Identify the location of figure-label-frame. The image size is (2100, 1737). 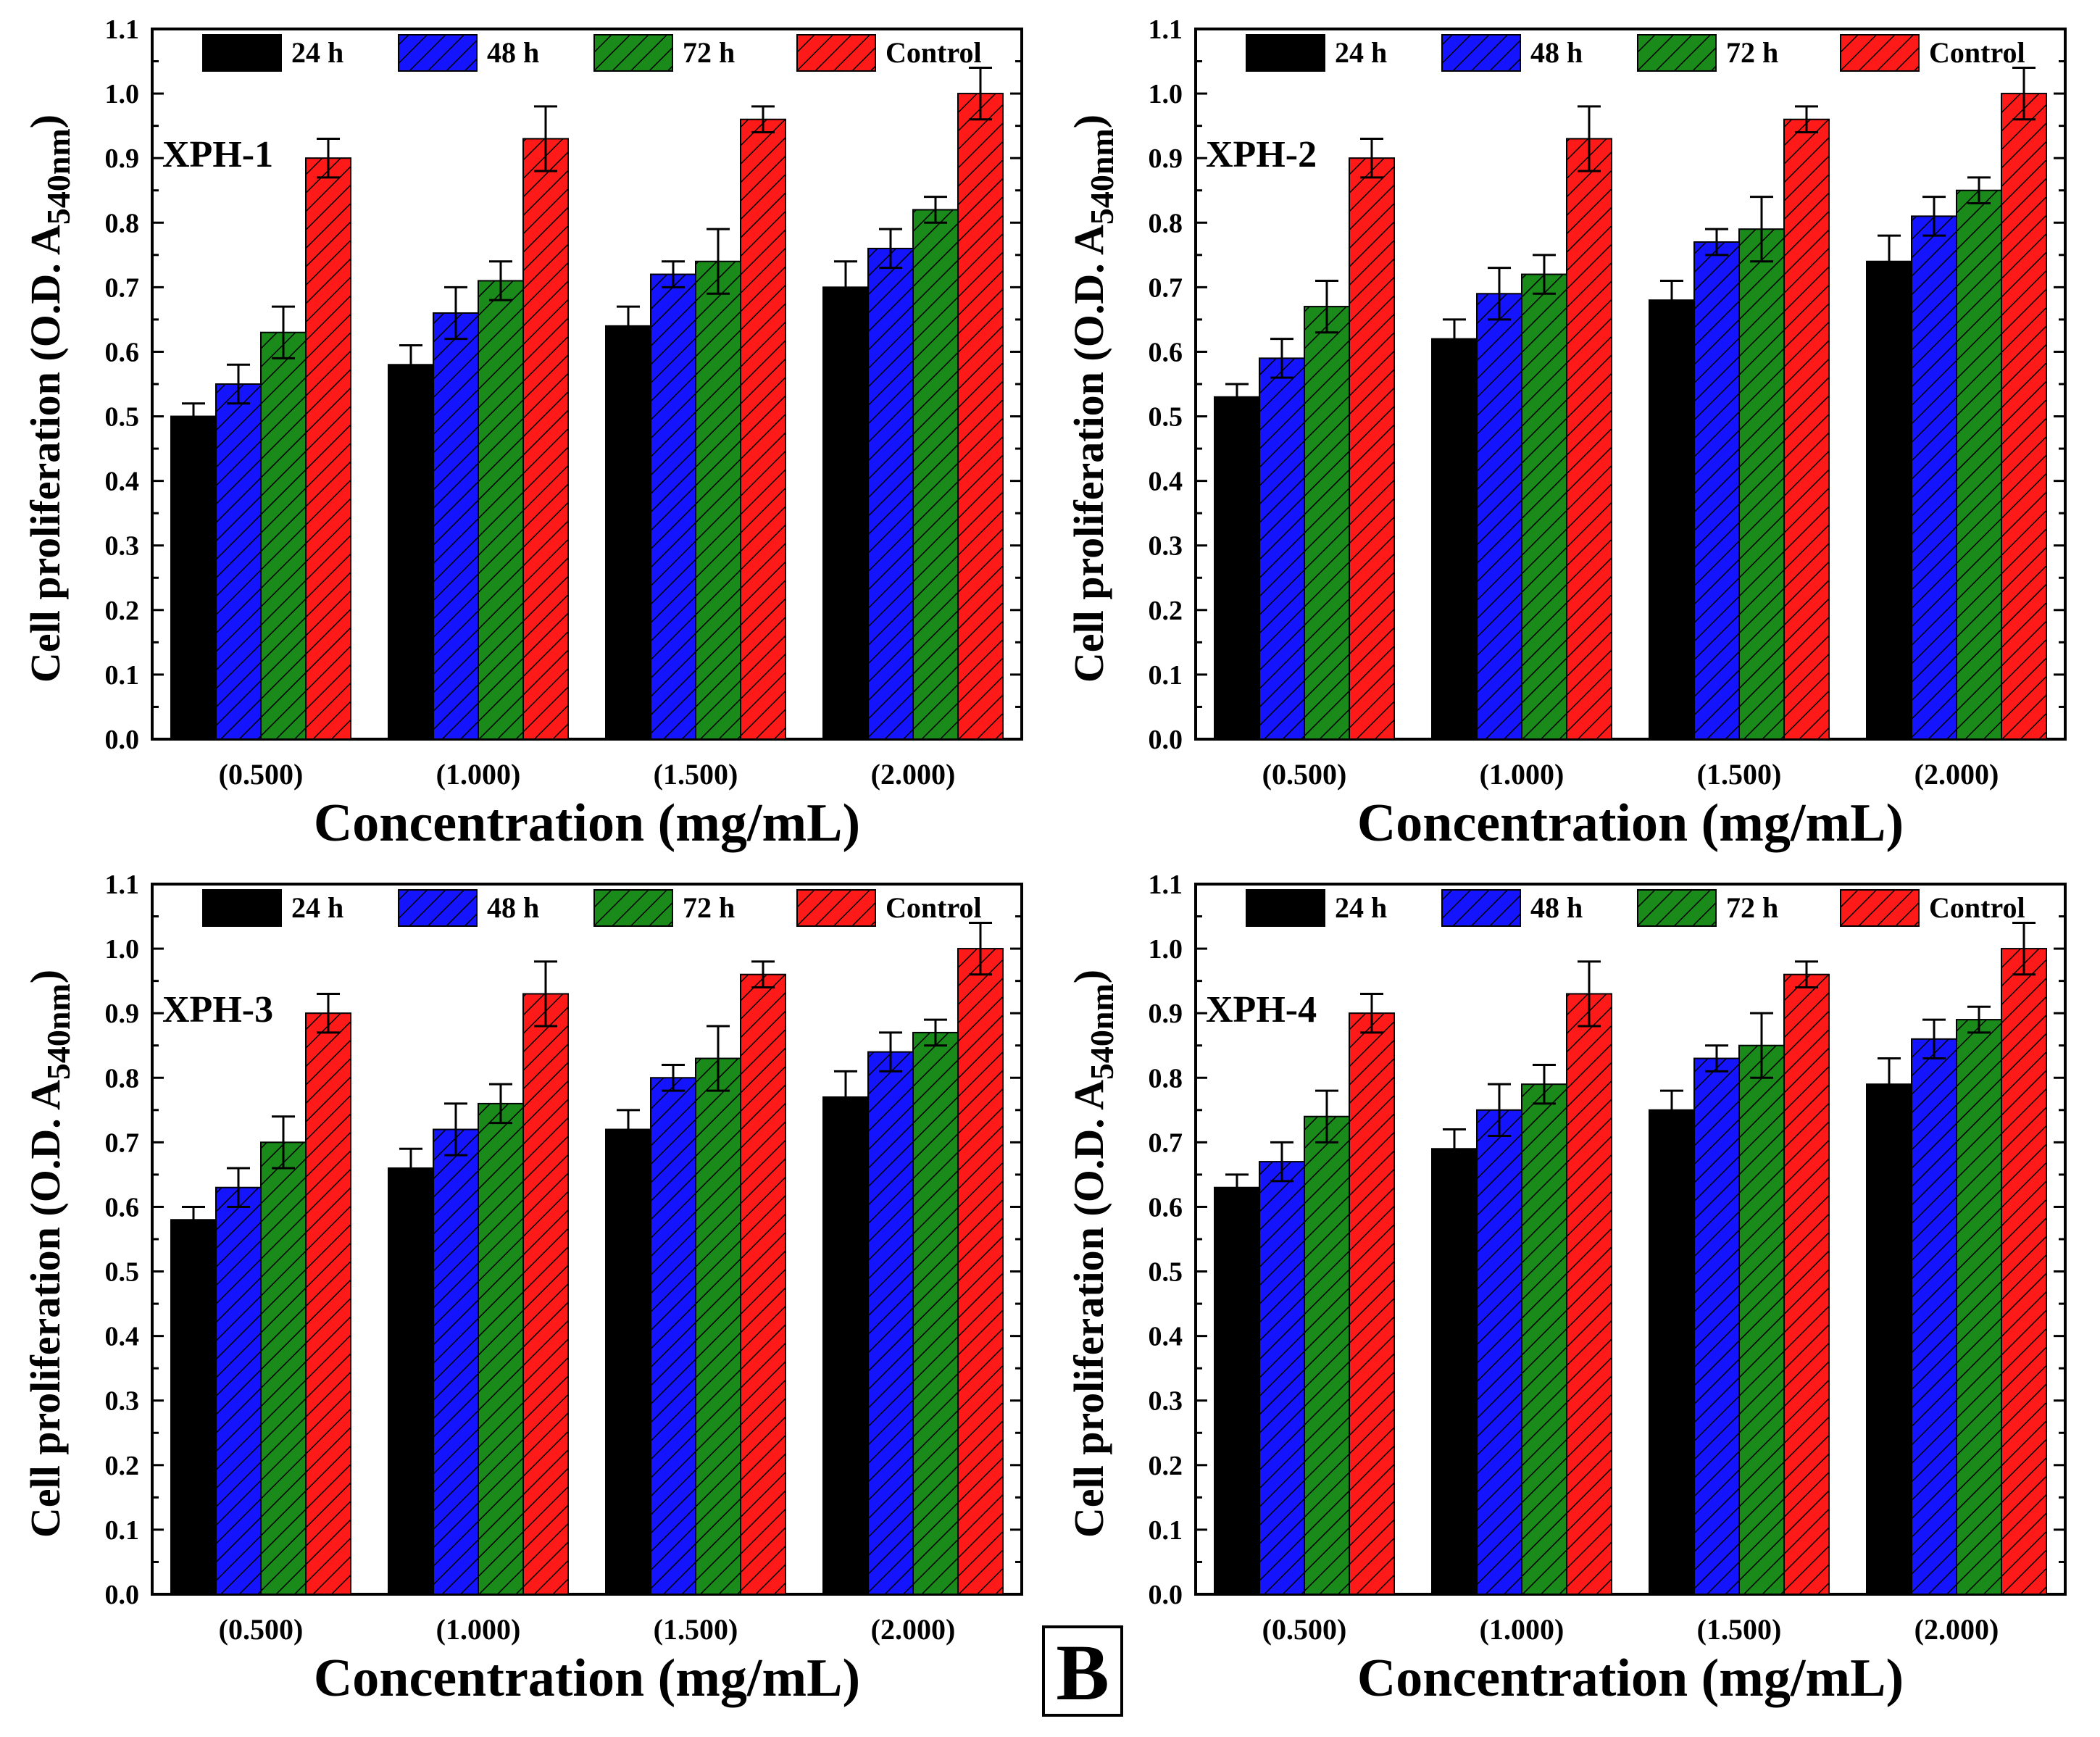
(1082, 1671).